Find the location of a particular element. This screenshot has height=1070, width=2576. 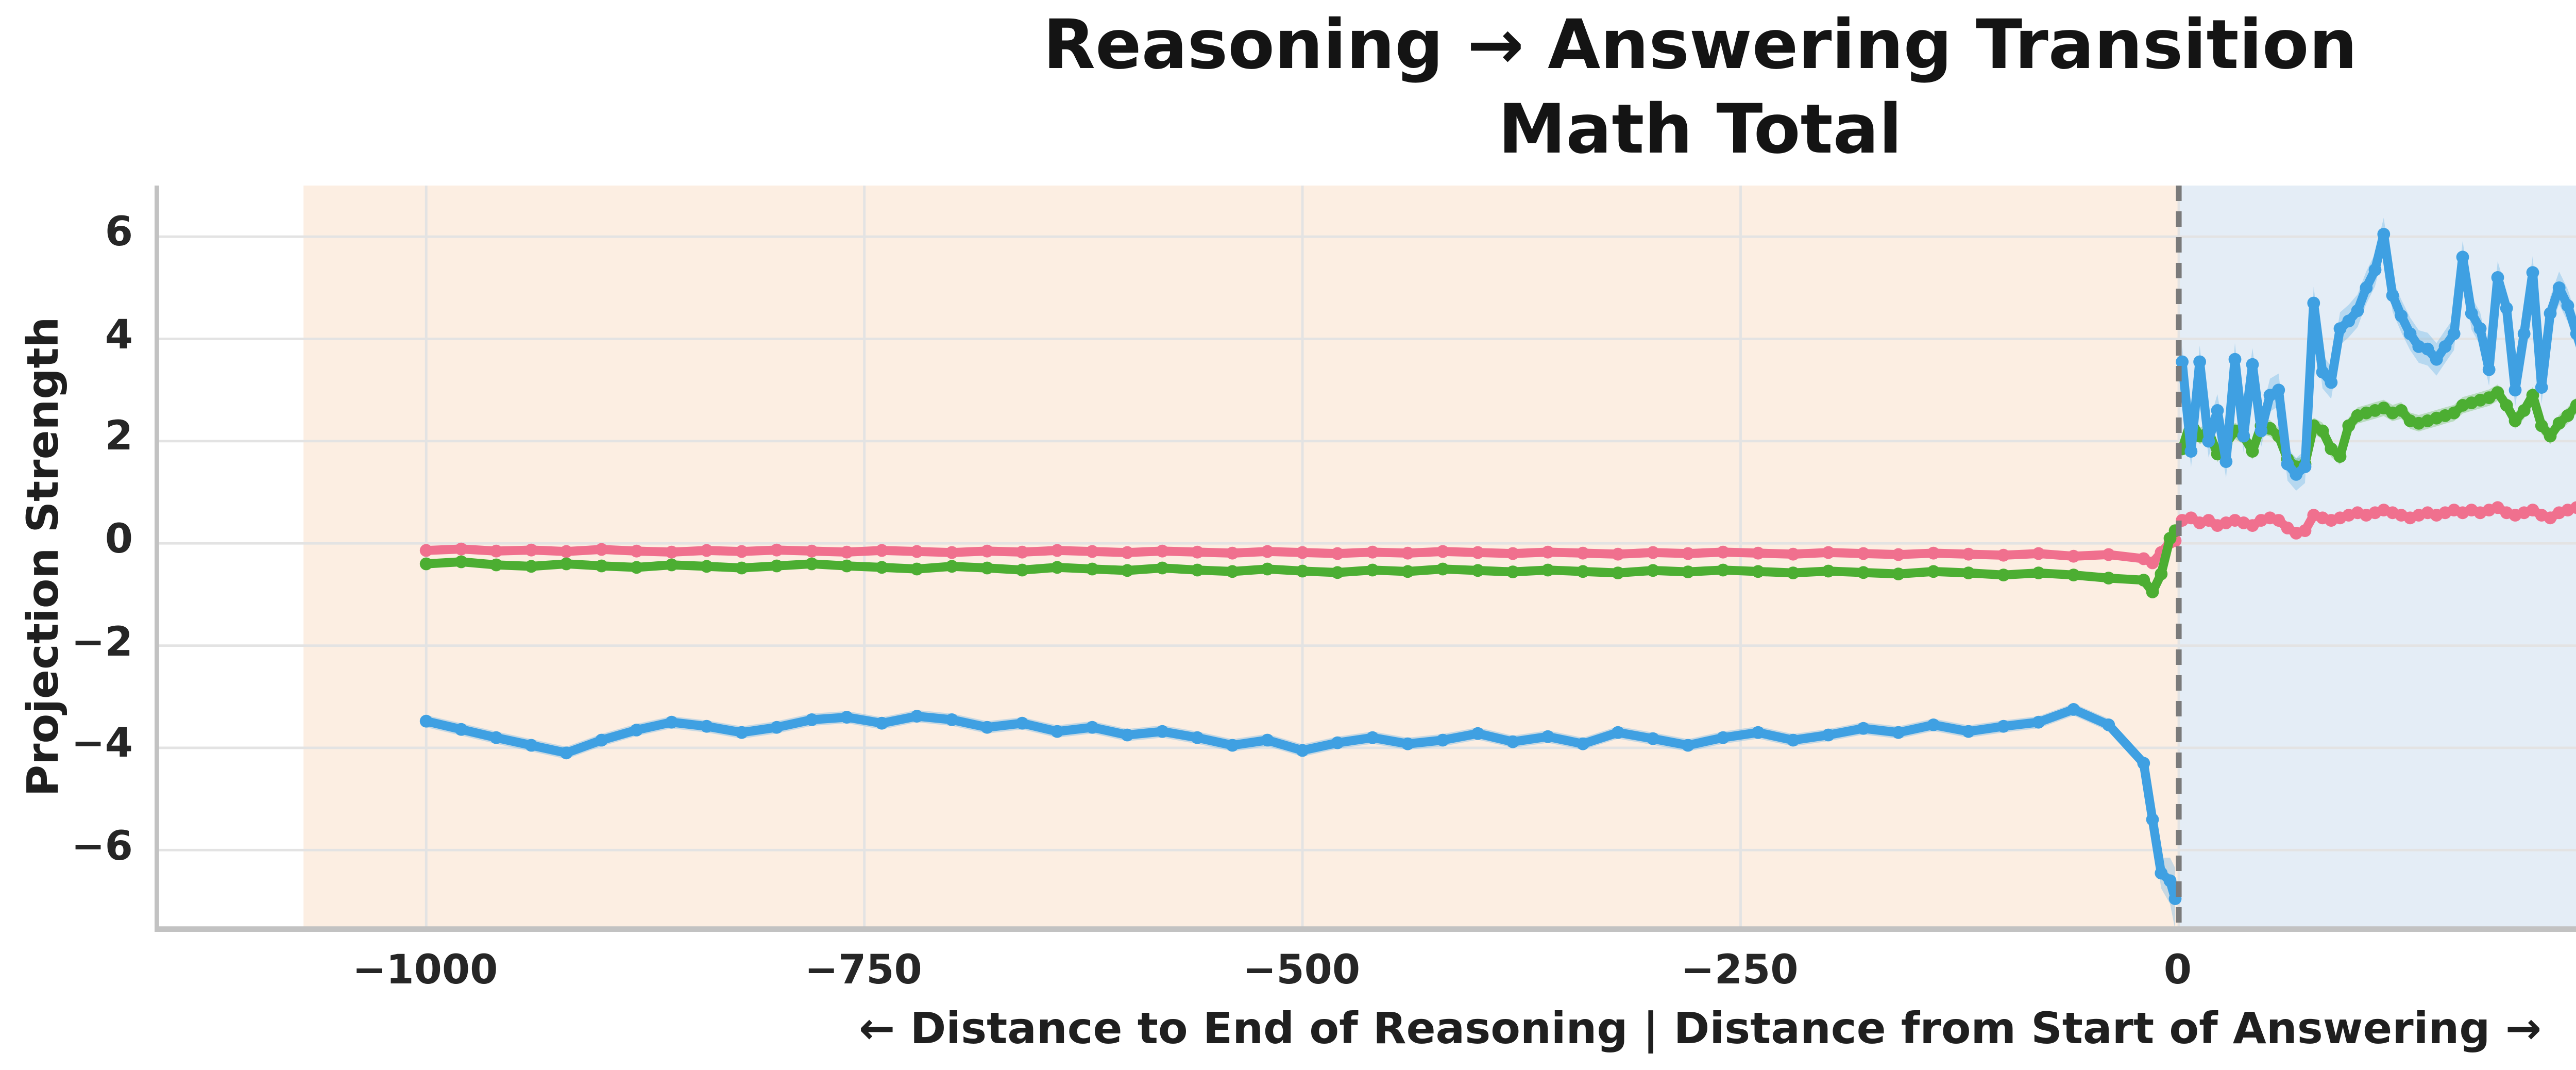

y-tick-label: −4 is located at coordinates (102, 744).